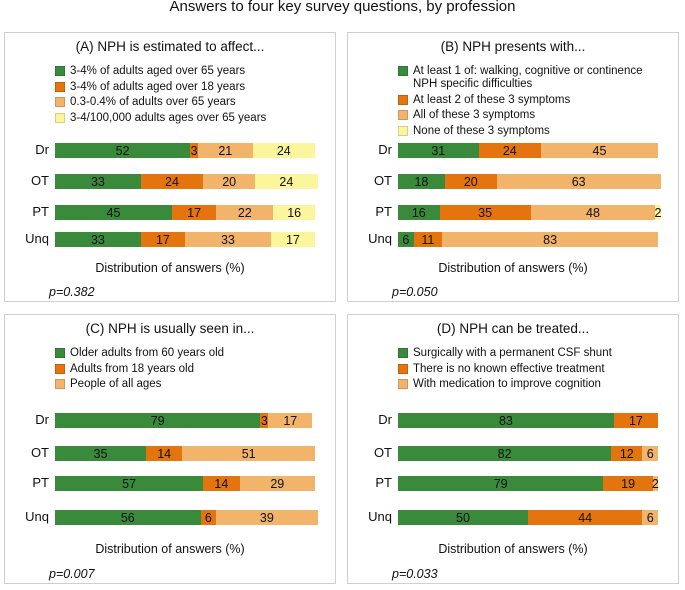 The width and height of the screenshot is (685, 590). I want to click on bar-segment: 51, so click(248, 453).